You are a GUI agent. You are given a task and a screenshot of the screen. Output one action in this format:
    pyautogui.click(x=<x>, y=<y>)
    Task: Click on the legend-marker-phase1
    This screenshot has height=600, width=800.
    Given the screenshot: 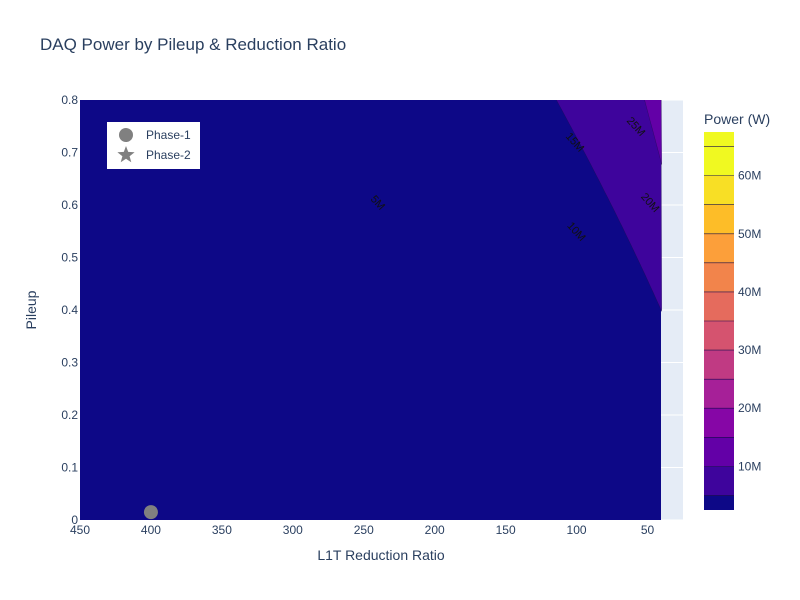 What is the action you would take?
    pyautogui.click(x=126, y=135)
    